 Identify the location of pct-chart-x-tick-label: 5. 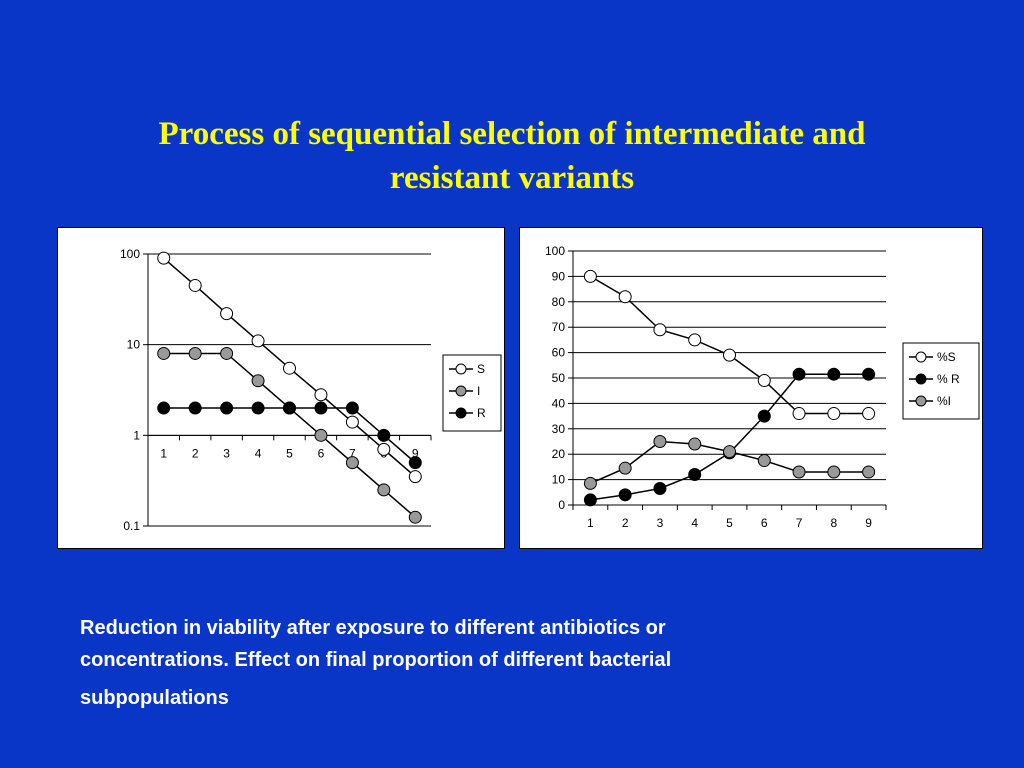
(729, 523).